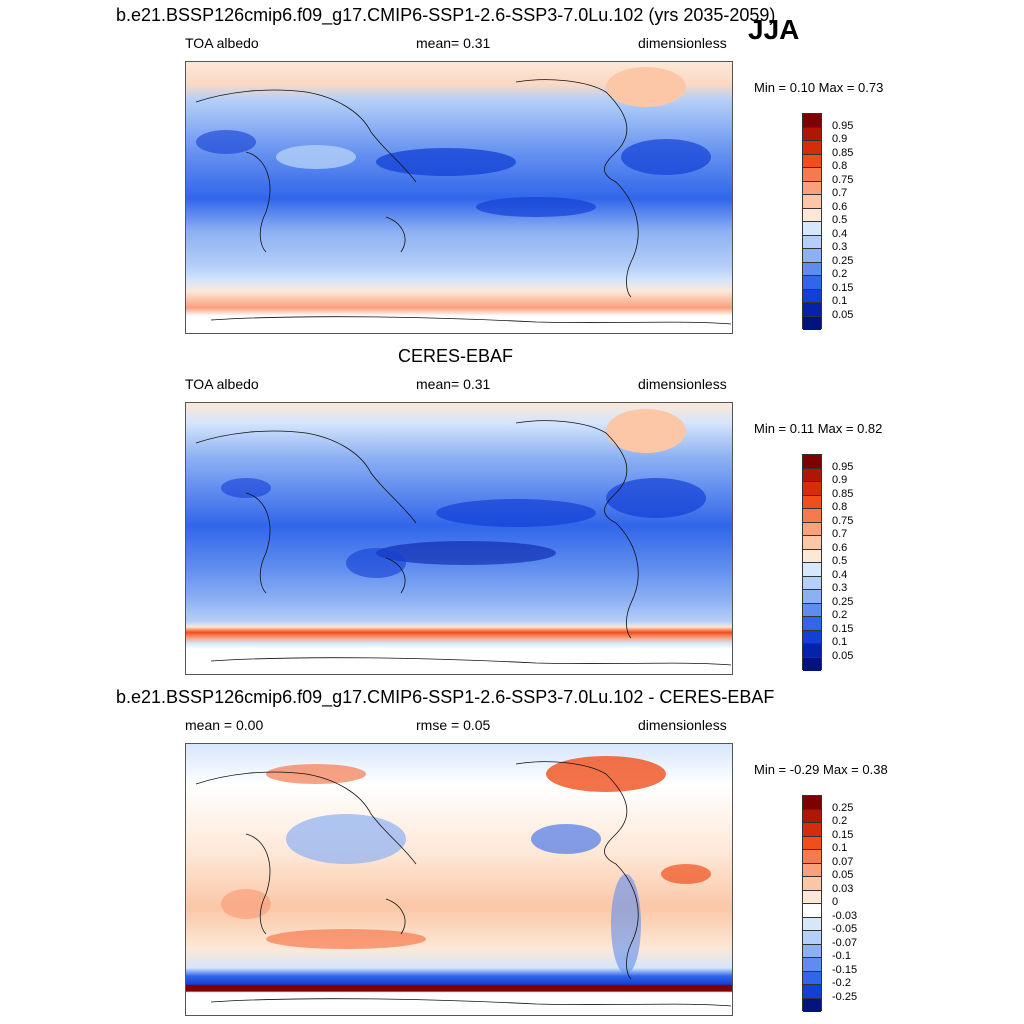 This screenshot has height=1024, width=1024. What do you see at coordinates (845, 996) in the screenshot?
I see `colorbar-tick-label: -0.25` at bounding box center [845, 996].